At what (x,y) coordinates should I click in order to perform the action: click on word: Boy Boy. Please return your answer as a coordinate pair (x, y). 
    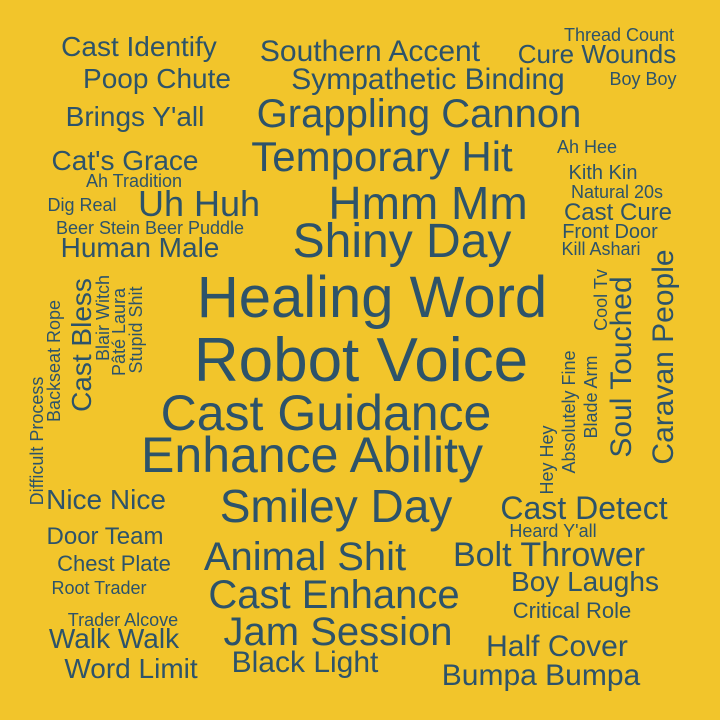
    Looking at the image, I should click on (643, 79).